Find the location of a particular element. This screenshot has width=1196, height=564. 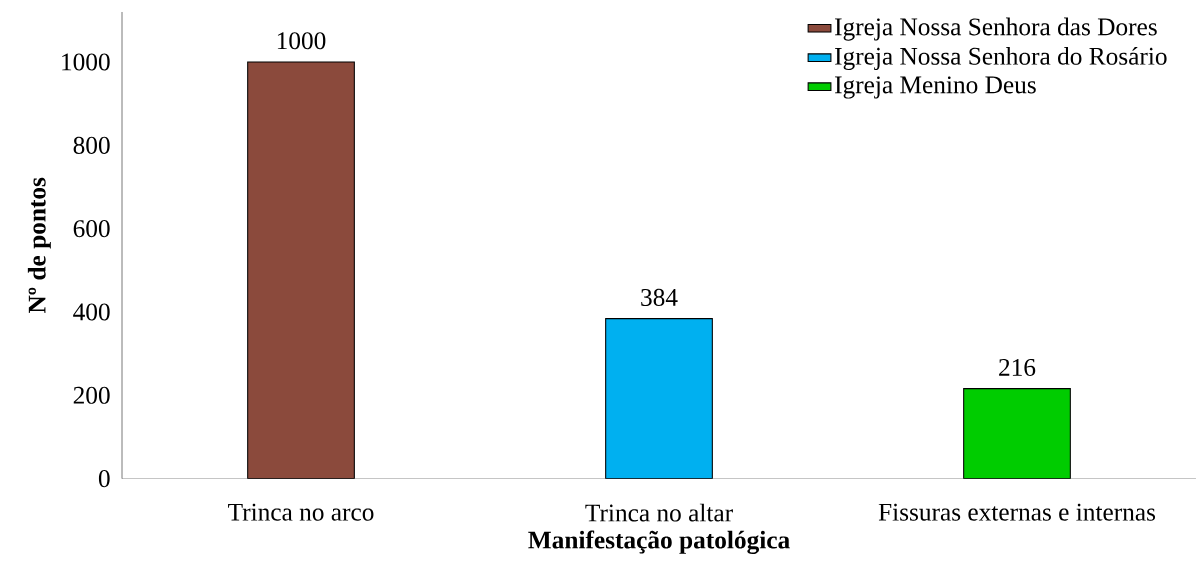

y-axis-title: Nº de pontos is located at coordinates (39, 245).